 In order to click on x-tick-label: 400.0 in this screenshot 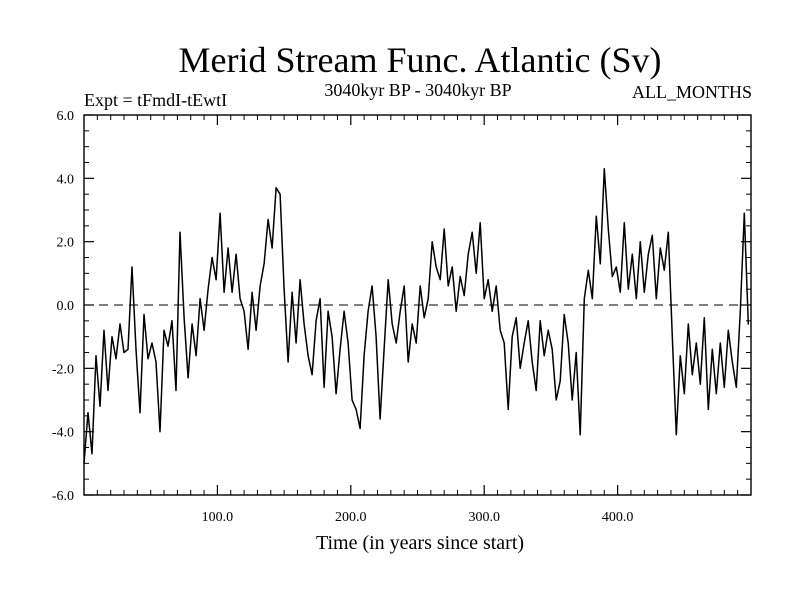, I will do `click(618, 517)`.